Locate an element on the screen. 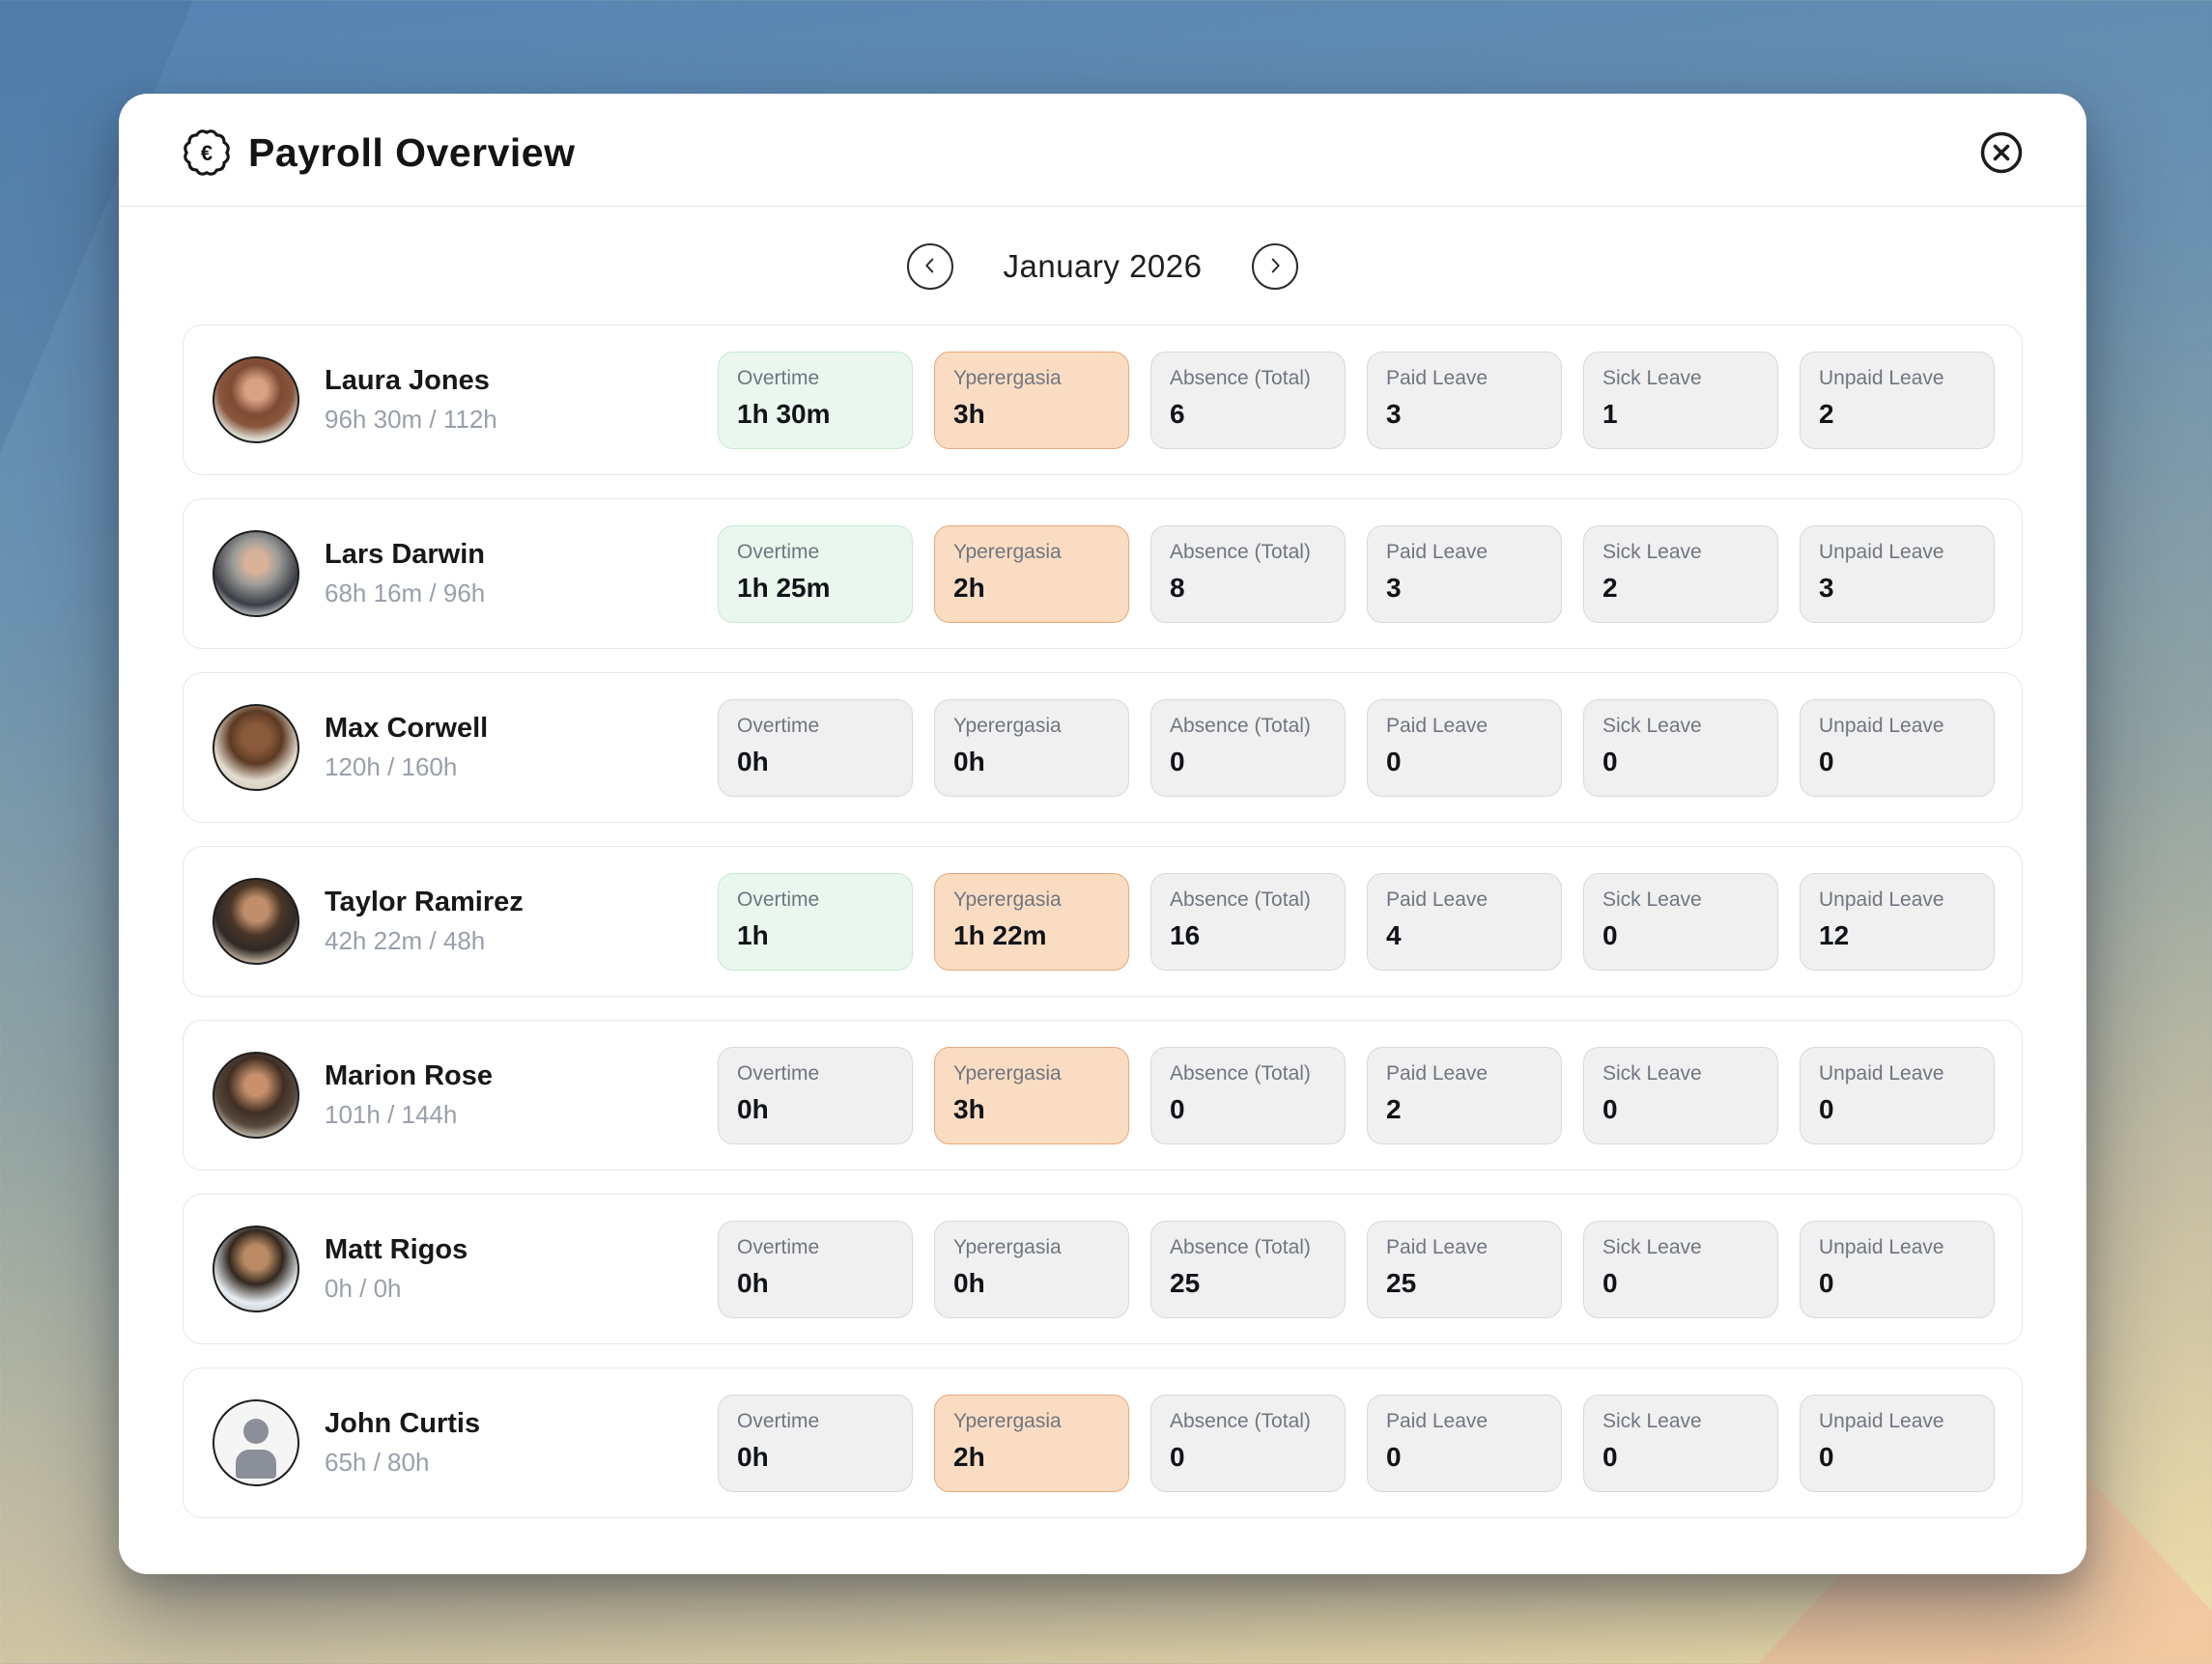  stat-chip-value: 8 is located at coordinates (1177, 587).